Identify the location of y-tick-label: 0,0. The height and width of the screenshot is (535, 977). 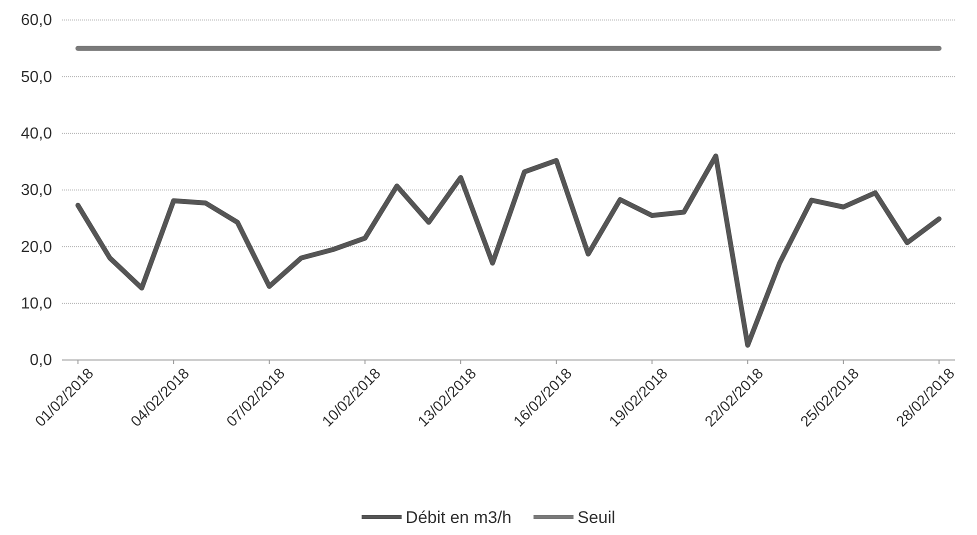
(41, 361).